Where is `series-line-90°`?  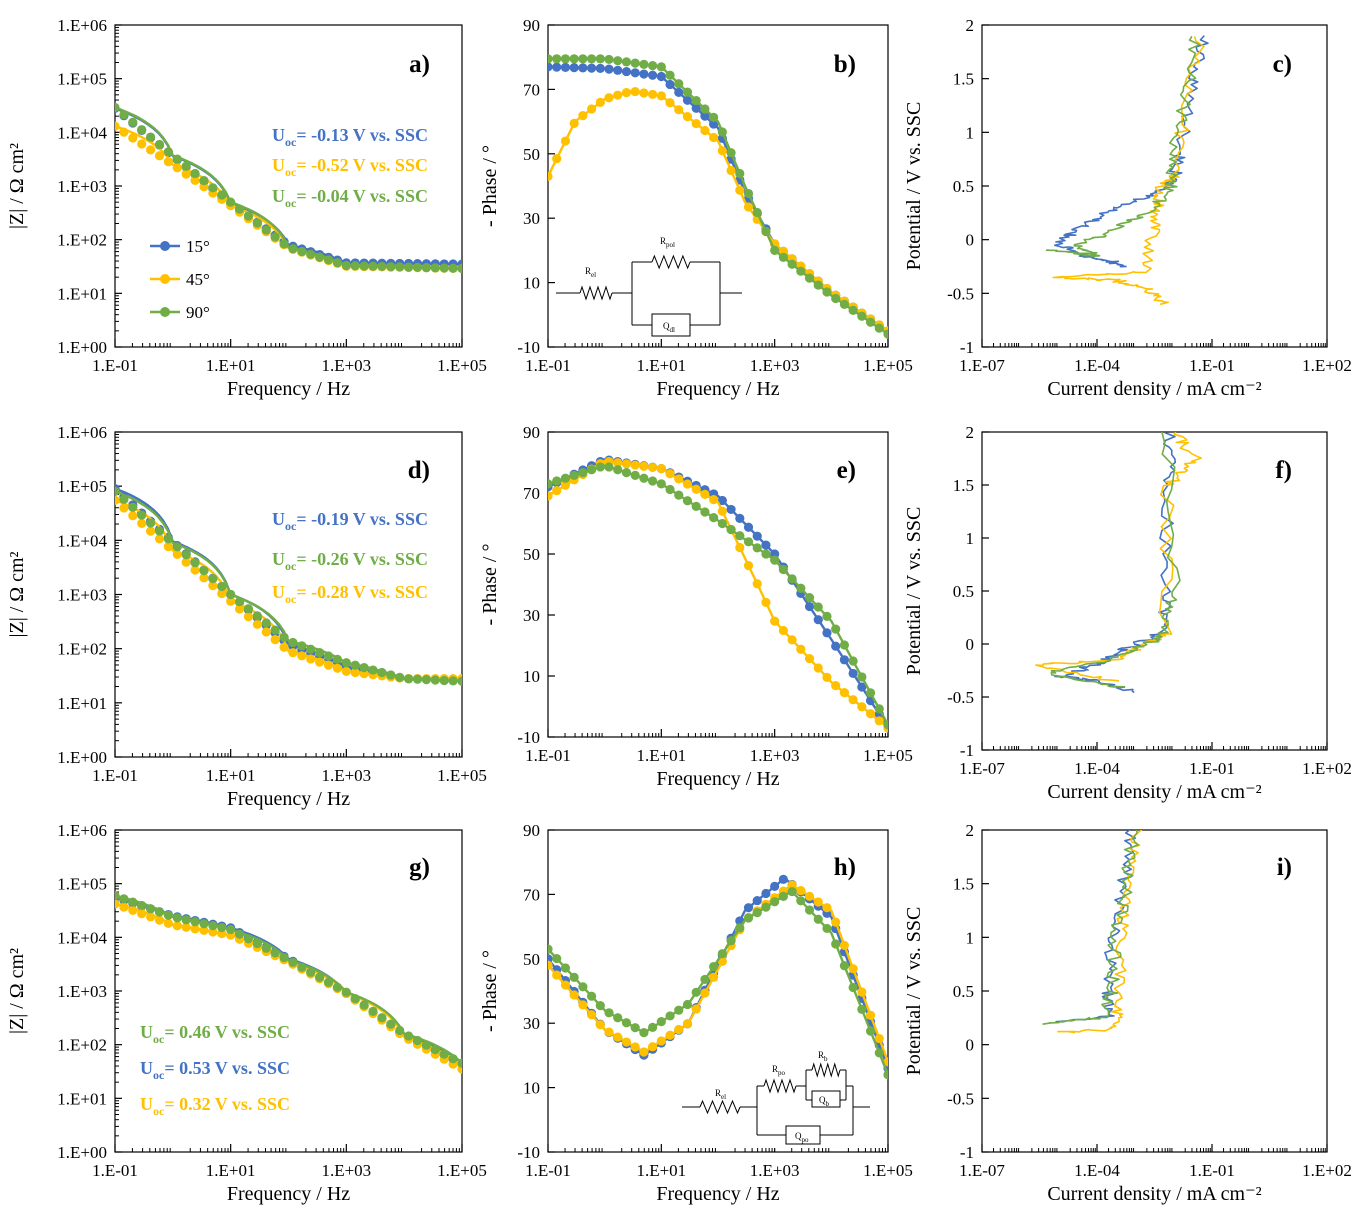 series-line-90° is located at coordinates (1123, 146).